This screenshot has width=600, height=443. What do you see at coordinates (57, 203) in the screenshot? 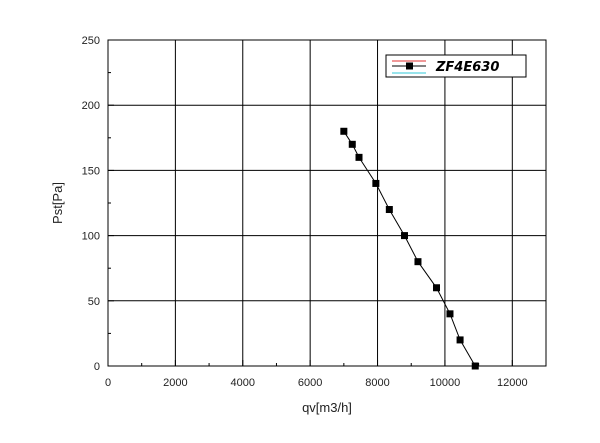
I see `y-axis-title: Pst[Pa]` at bounding box center [57, 203].